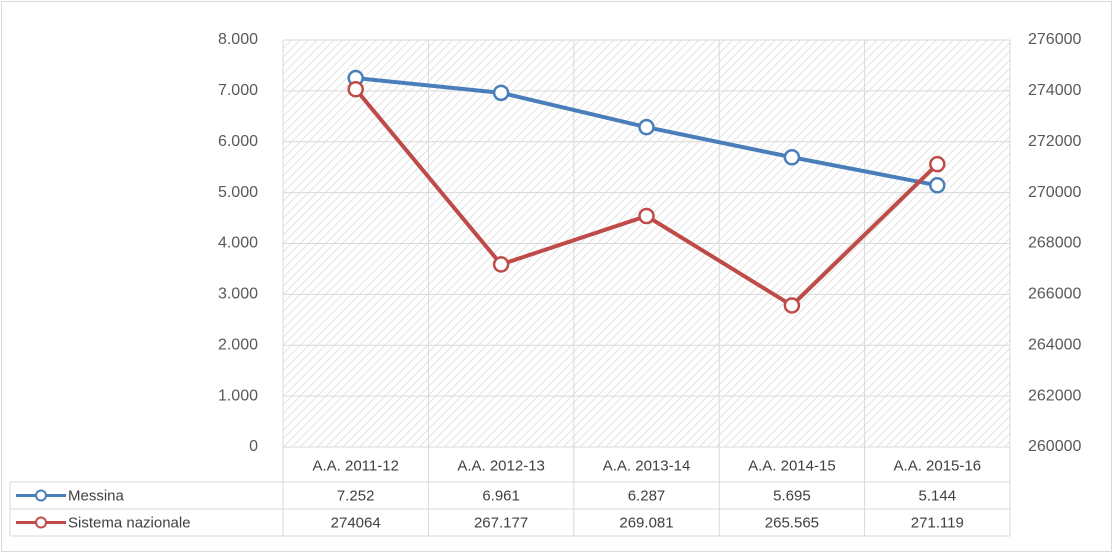 This screenshot has width=1113, height=553. Describe the element at coordinates (792, 465) in the screenshot. I see `x-tick-label: A.A. 2014-15` at that location.